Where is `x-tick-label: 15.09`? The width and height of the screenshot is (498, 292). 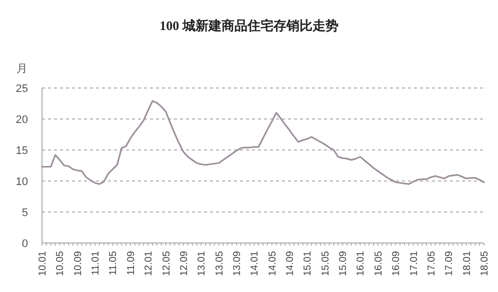 x-tick-label: 15.09 is located at coordinates (344, 263).